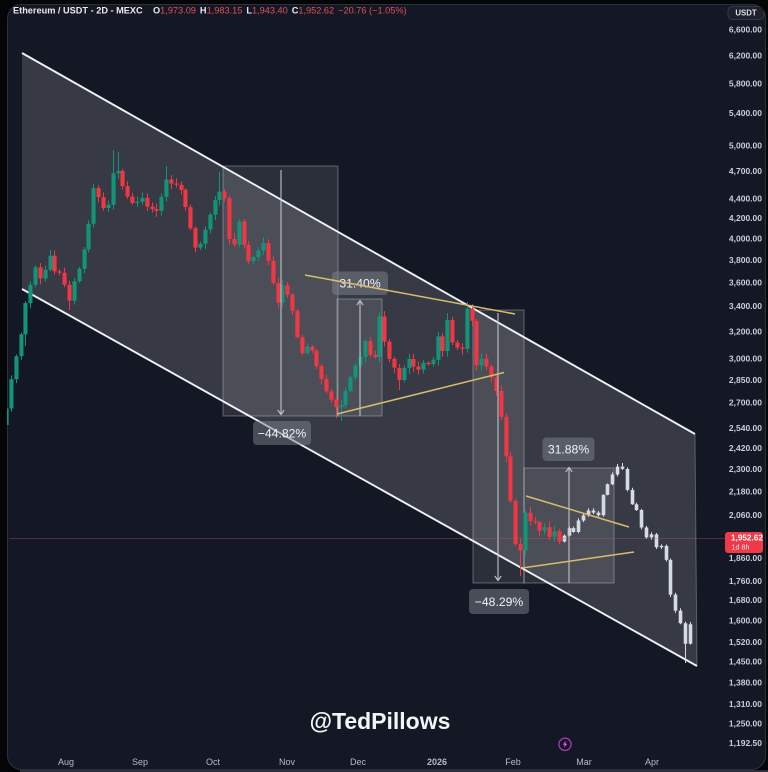 The width and height of the screenshot is (768, 772). What do you see at coordinates (745, 621) in the screenshot?
I see `svg-text: 1,600.00` at bounding box center [745, 621].